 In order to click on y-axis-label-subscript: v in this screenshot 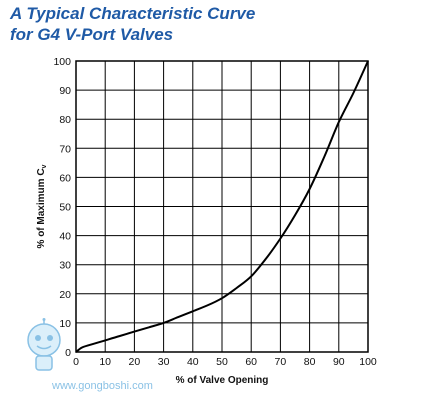, I will do `click(44, 166)`.